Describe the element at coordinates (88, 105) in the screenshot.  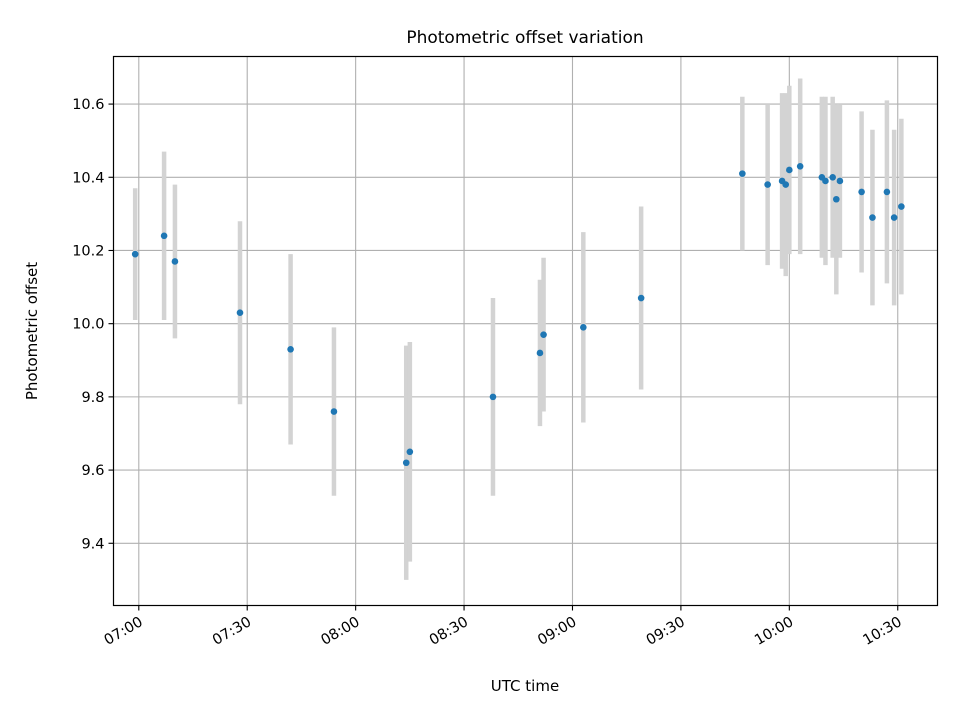
I see `y-tick-label: 10.6` at that location.